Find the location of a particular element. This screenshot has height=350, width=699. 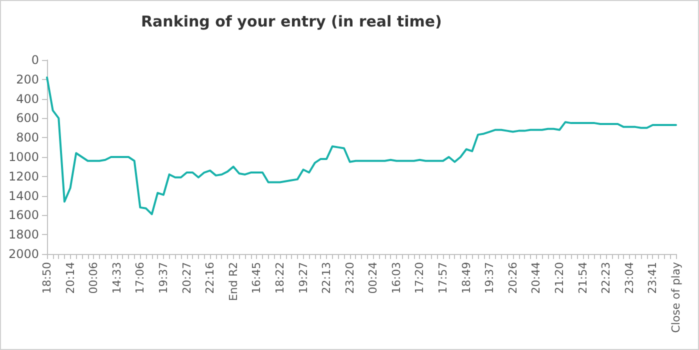

y-tick-label: 1600 is located at coordinates (23, 215).